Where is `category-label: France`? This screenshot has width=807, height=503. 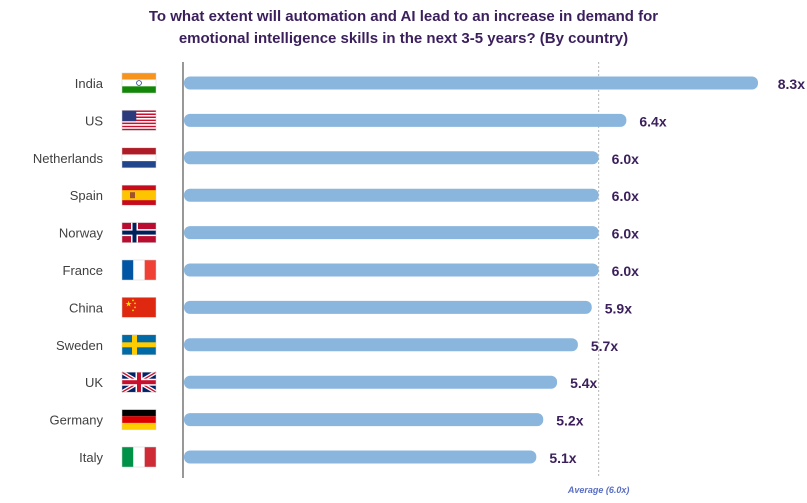
category-label: France is located at coordinates (83, 270).